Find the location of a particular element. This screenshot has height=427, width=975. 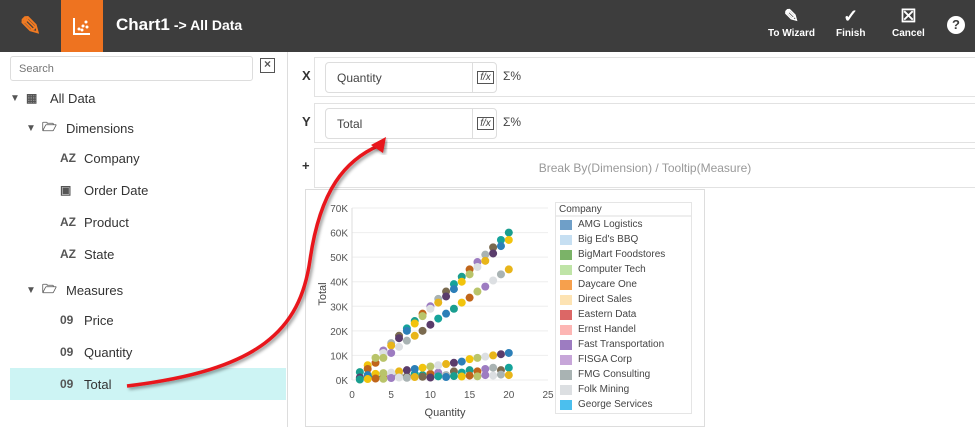

tree-item-quantity: 09 Quantity is located at coordinates (96, 352).